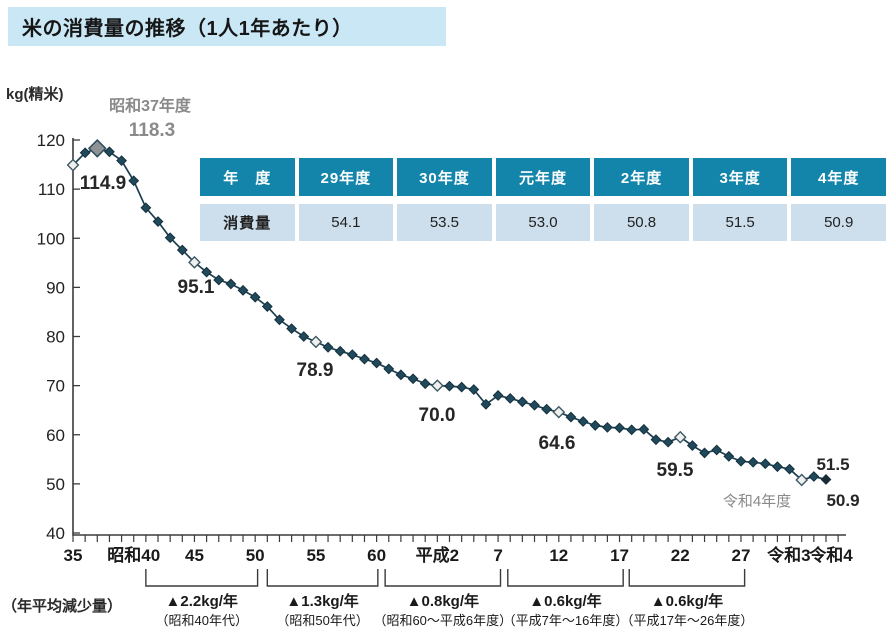  Describe the element at coordinates (55, 386) in the screenshot. I see `y-tick-label: 70` at that location.